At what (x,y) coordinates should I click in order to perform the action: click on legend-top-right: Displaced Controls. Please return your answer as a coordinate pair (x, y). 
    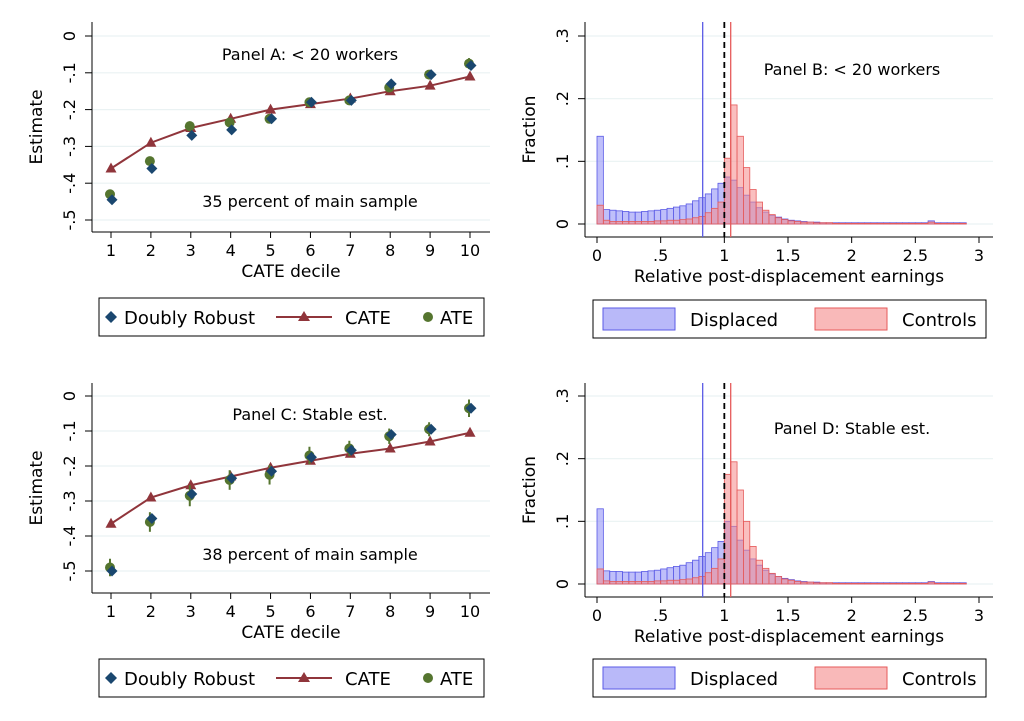
    Looking at the image, I should click on (789, 319).